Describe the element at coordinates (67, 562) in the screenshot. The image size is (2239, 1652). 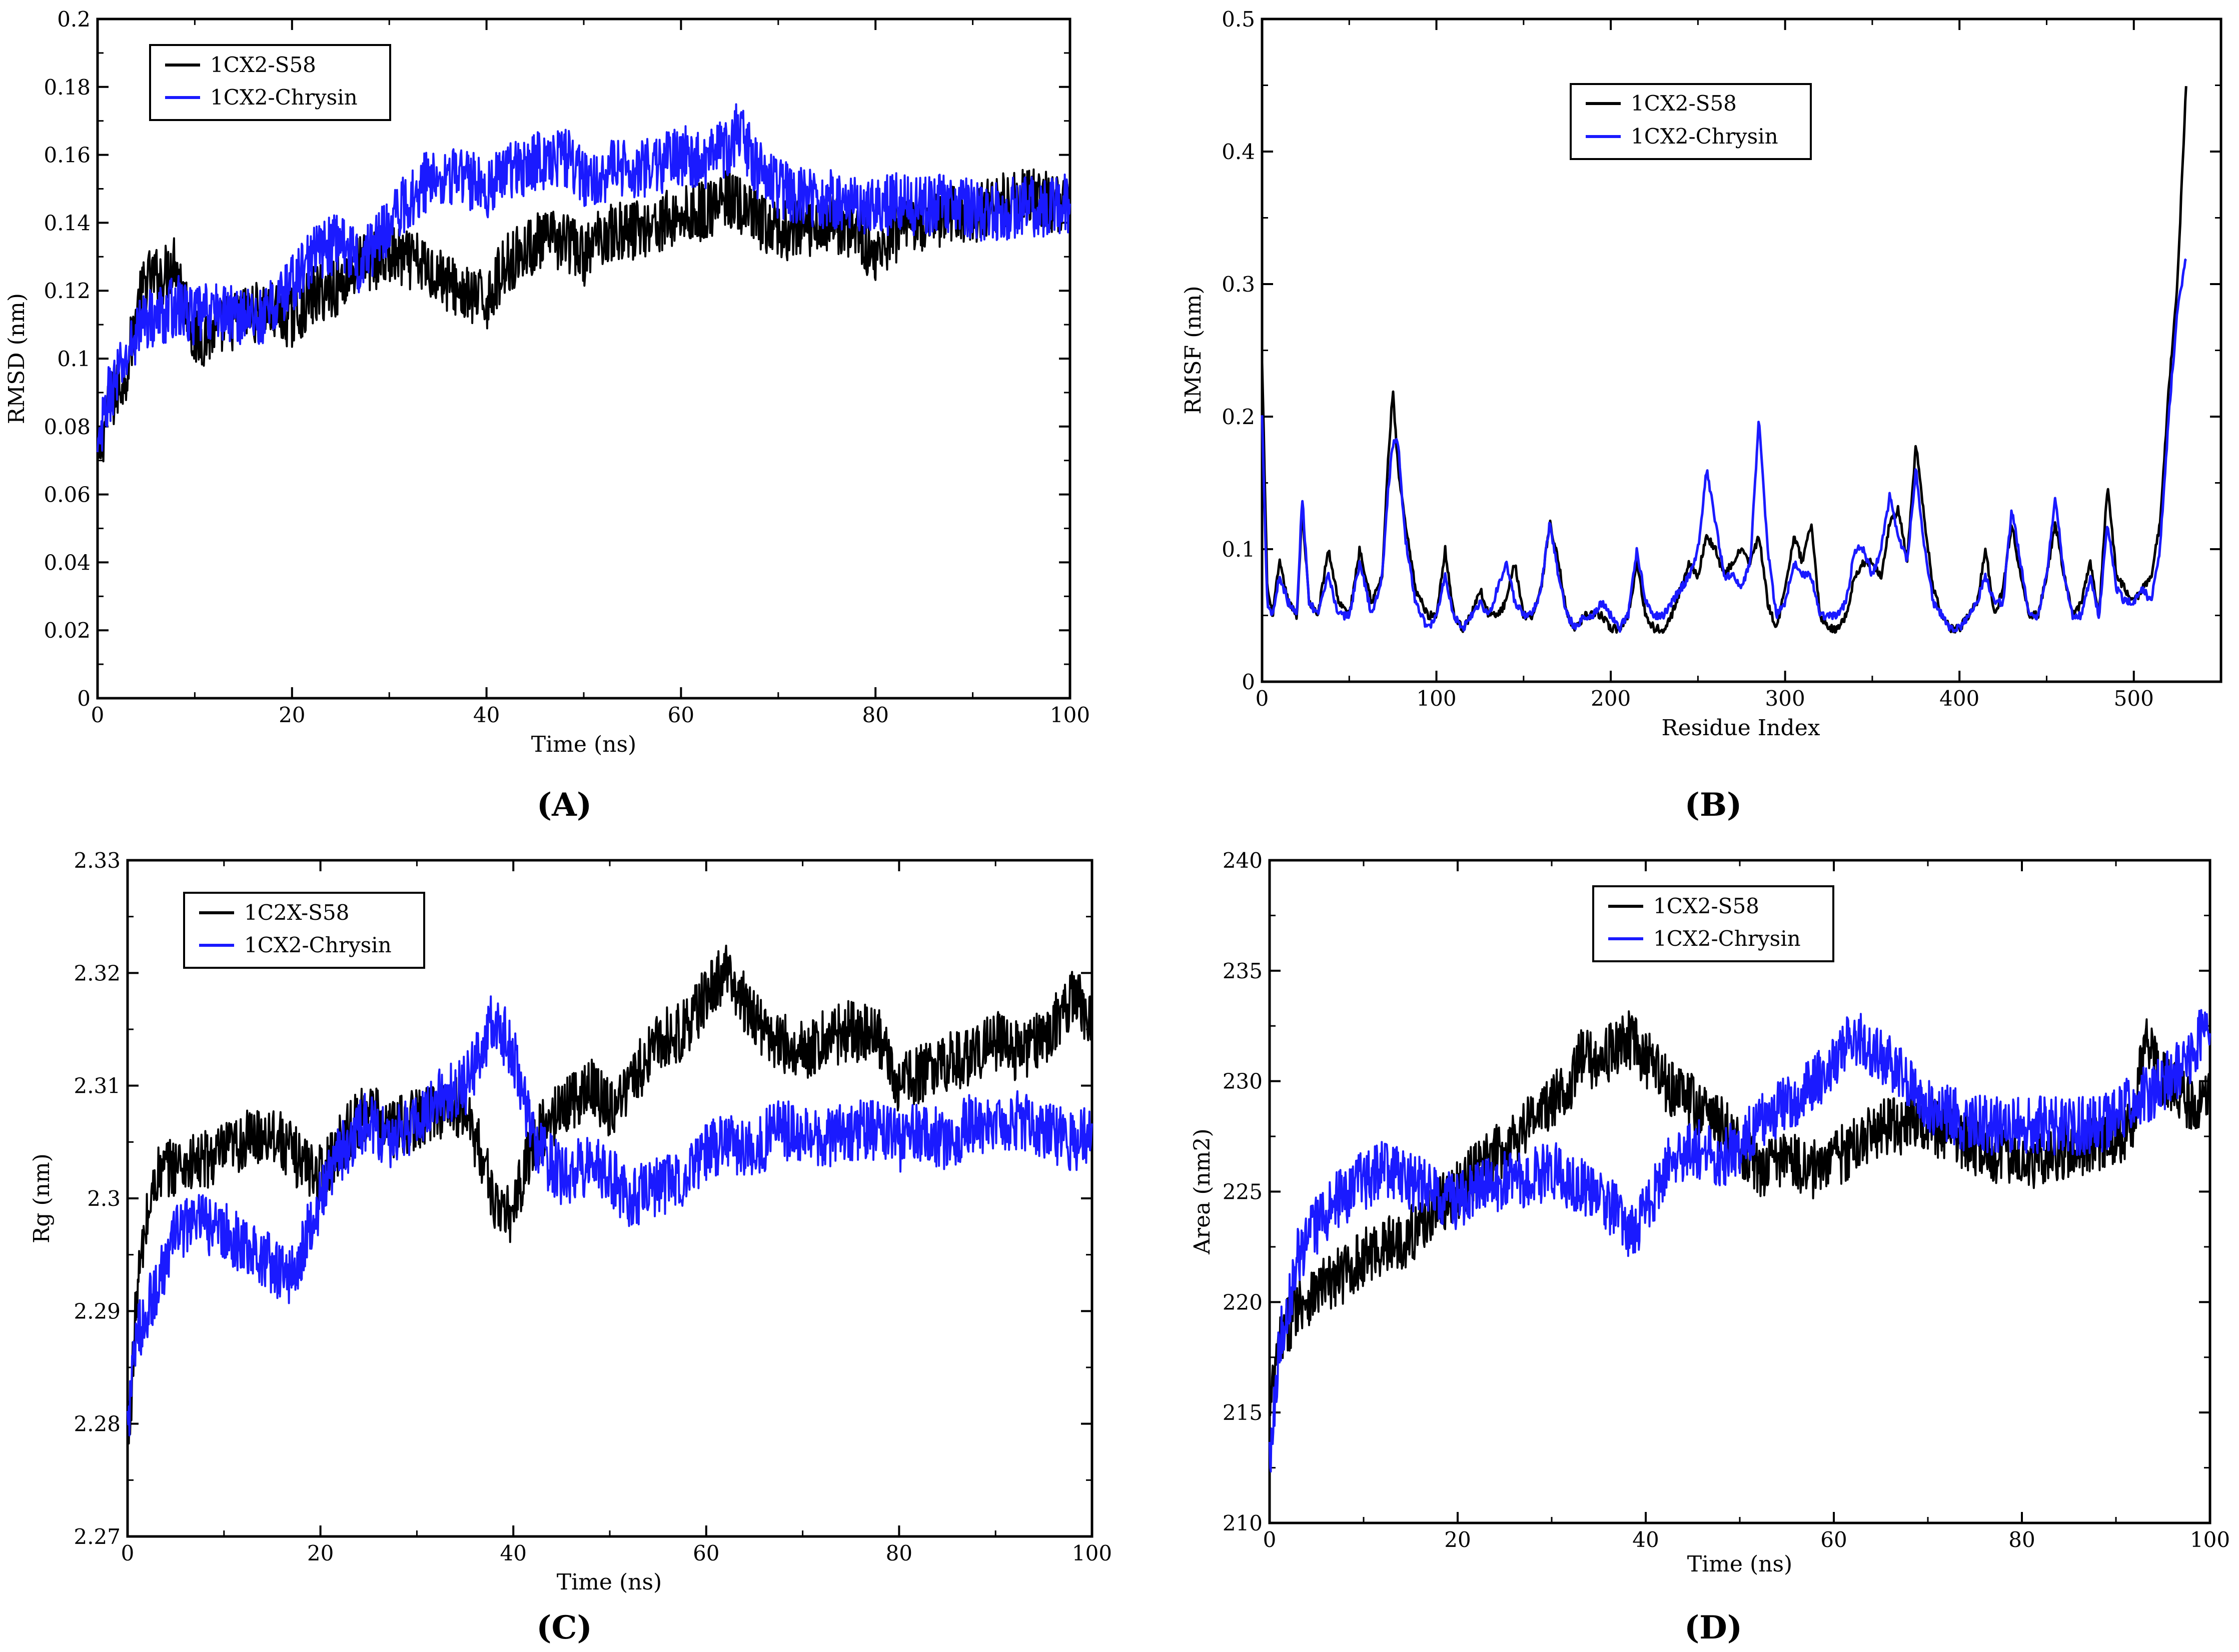
I see `y-tick-label: 0.04` at that location.